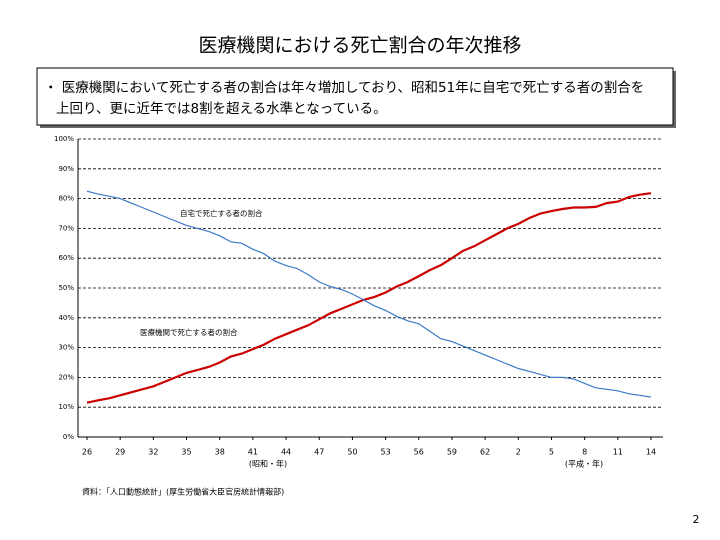 The height and width of the screenshot is (540, 720). I want to click on y-tick-label: 40%, so click(66, 318).